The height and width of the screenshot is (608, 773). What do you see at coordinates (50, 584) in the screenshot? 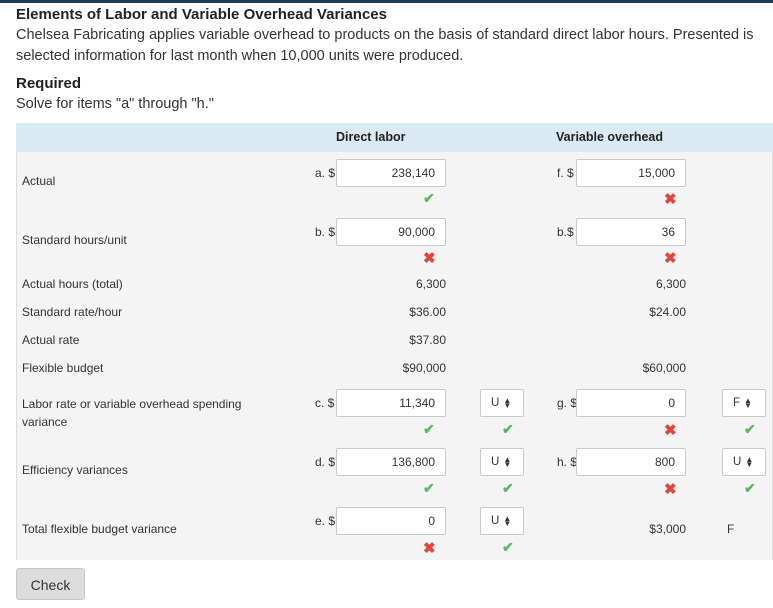
I see `check-button: Check` at bounding box center [50, 584].